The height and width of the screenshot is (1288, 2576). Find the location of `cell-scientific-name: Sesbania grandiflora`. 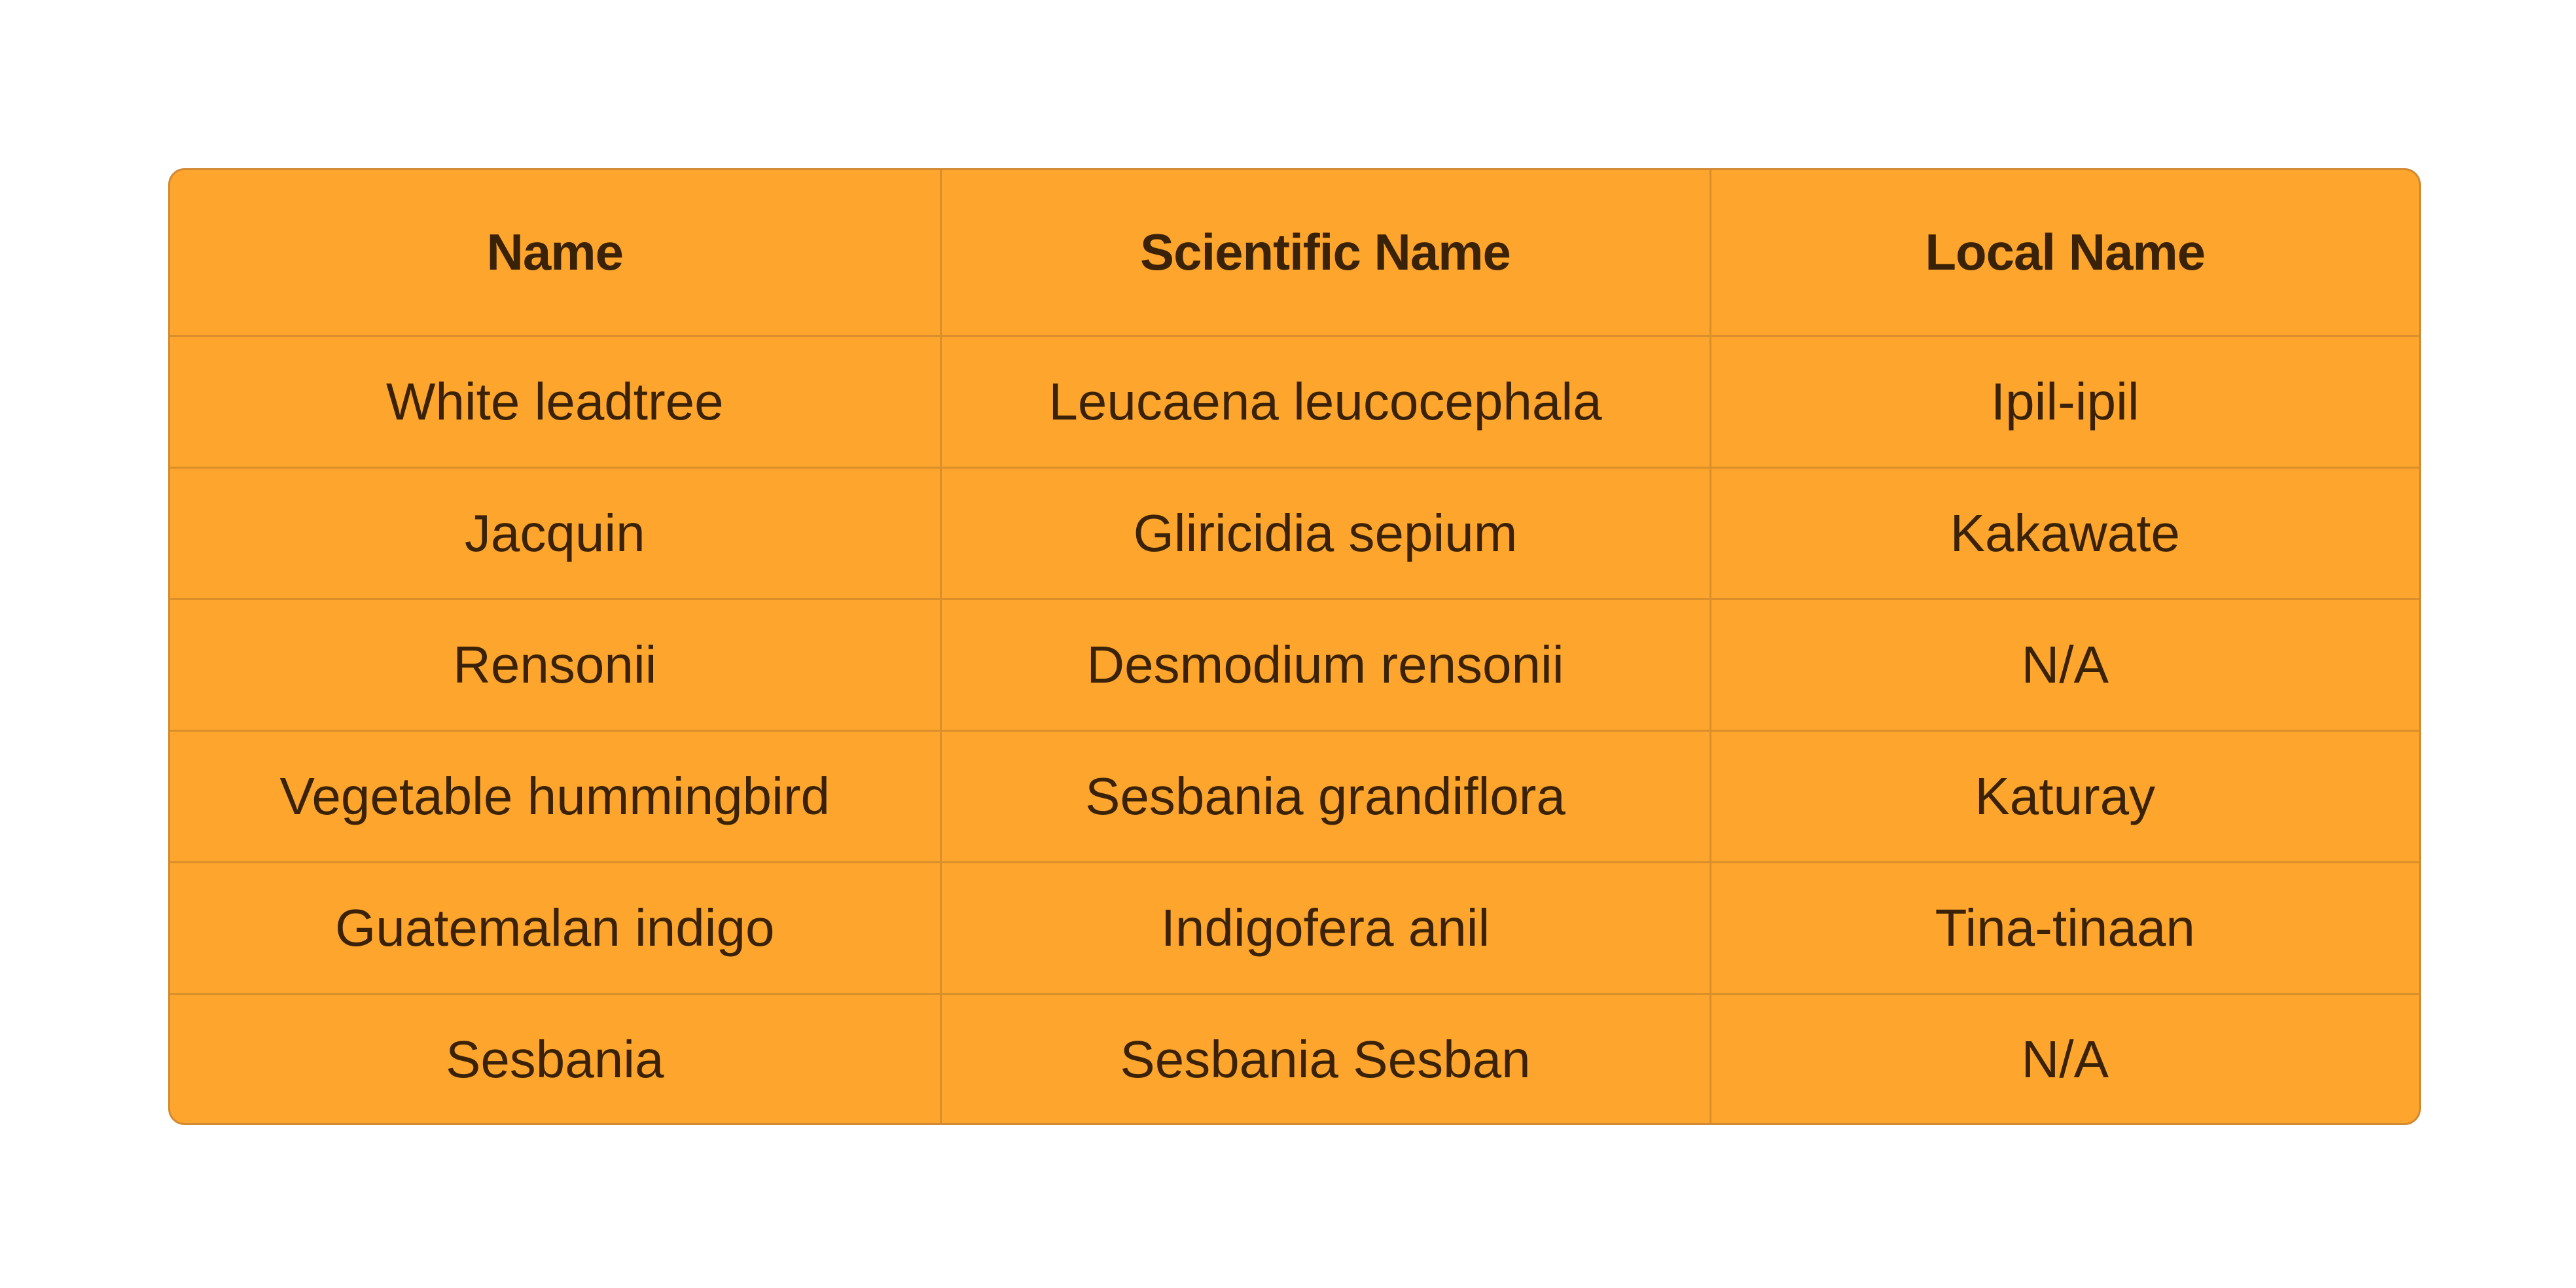

cell-scientific-name: Sesbania grandiflora is located at coordinates (1325, 796).